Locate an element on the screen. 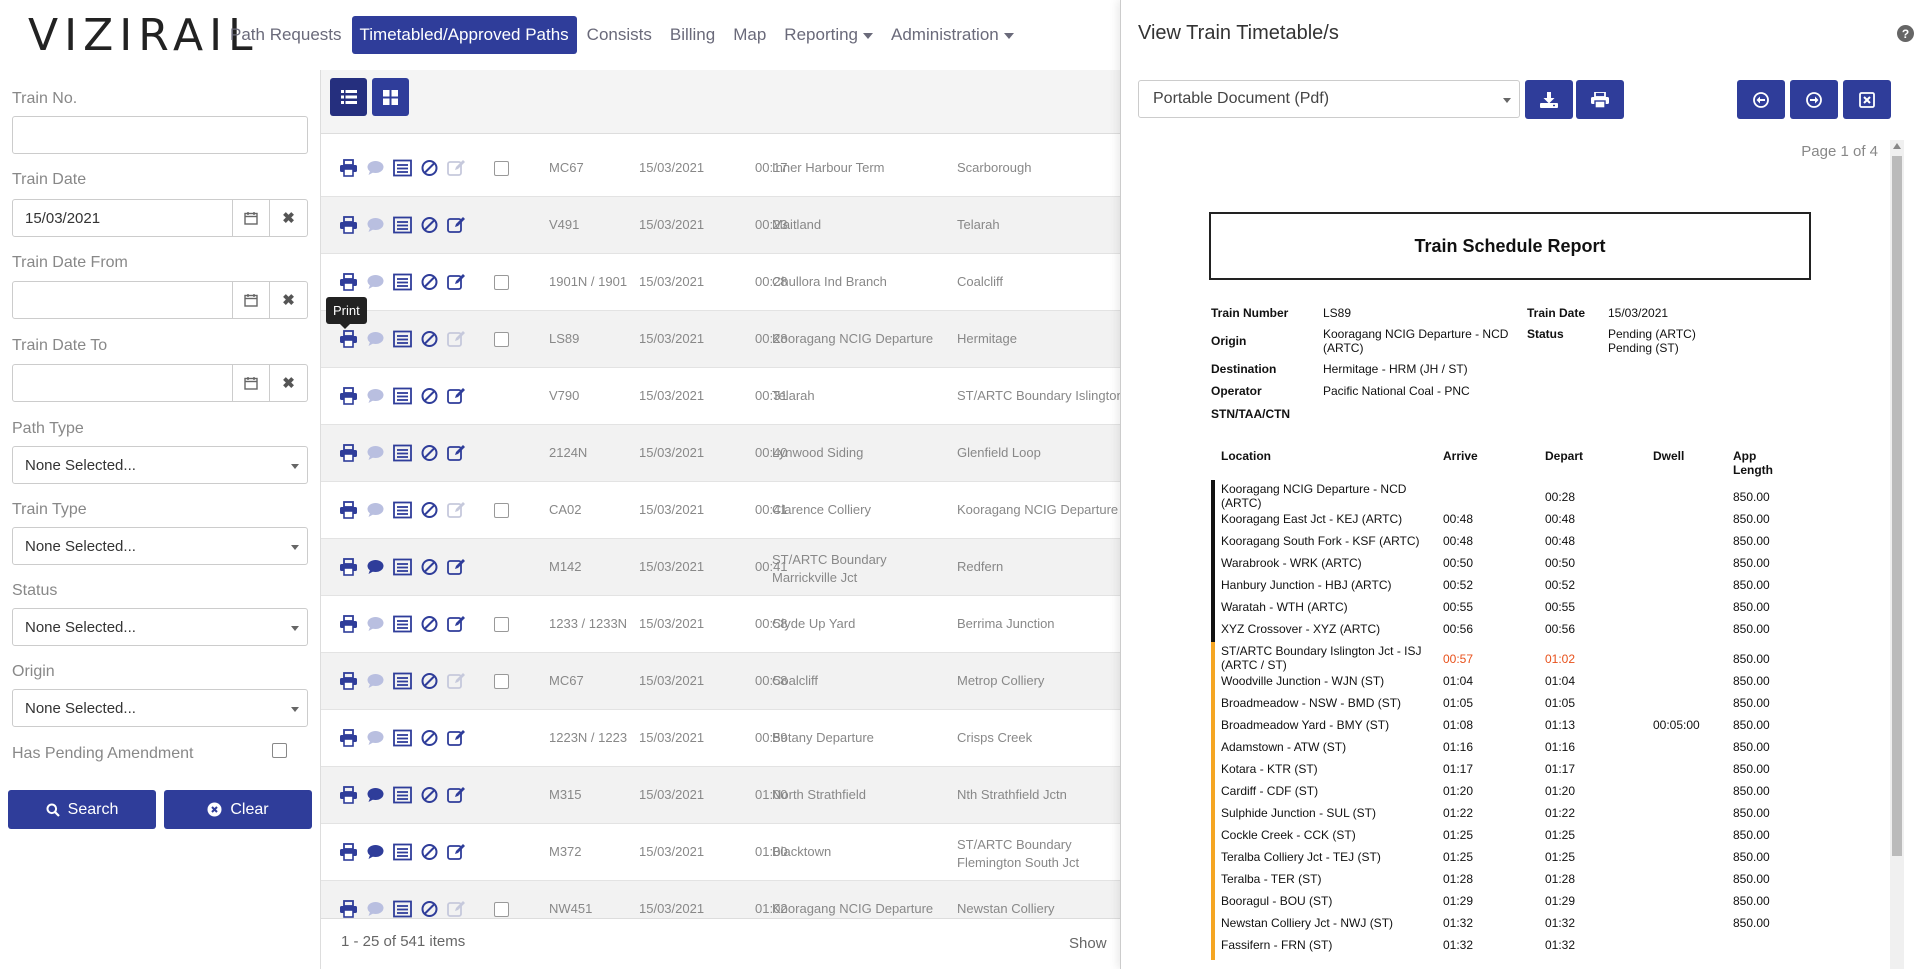 This screenshot has height=969, width=1920. train-date-to-input is located at coordinates (122, 383).